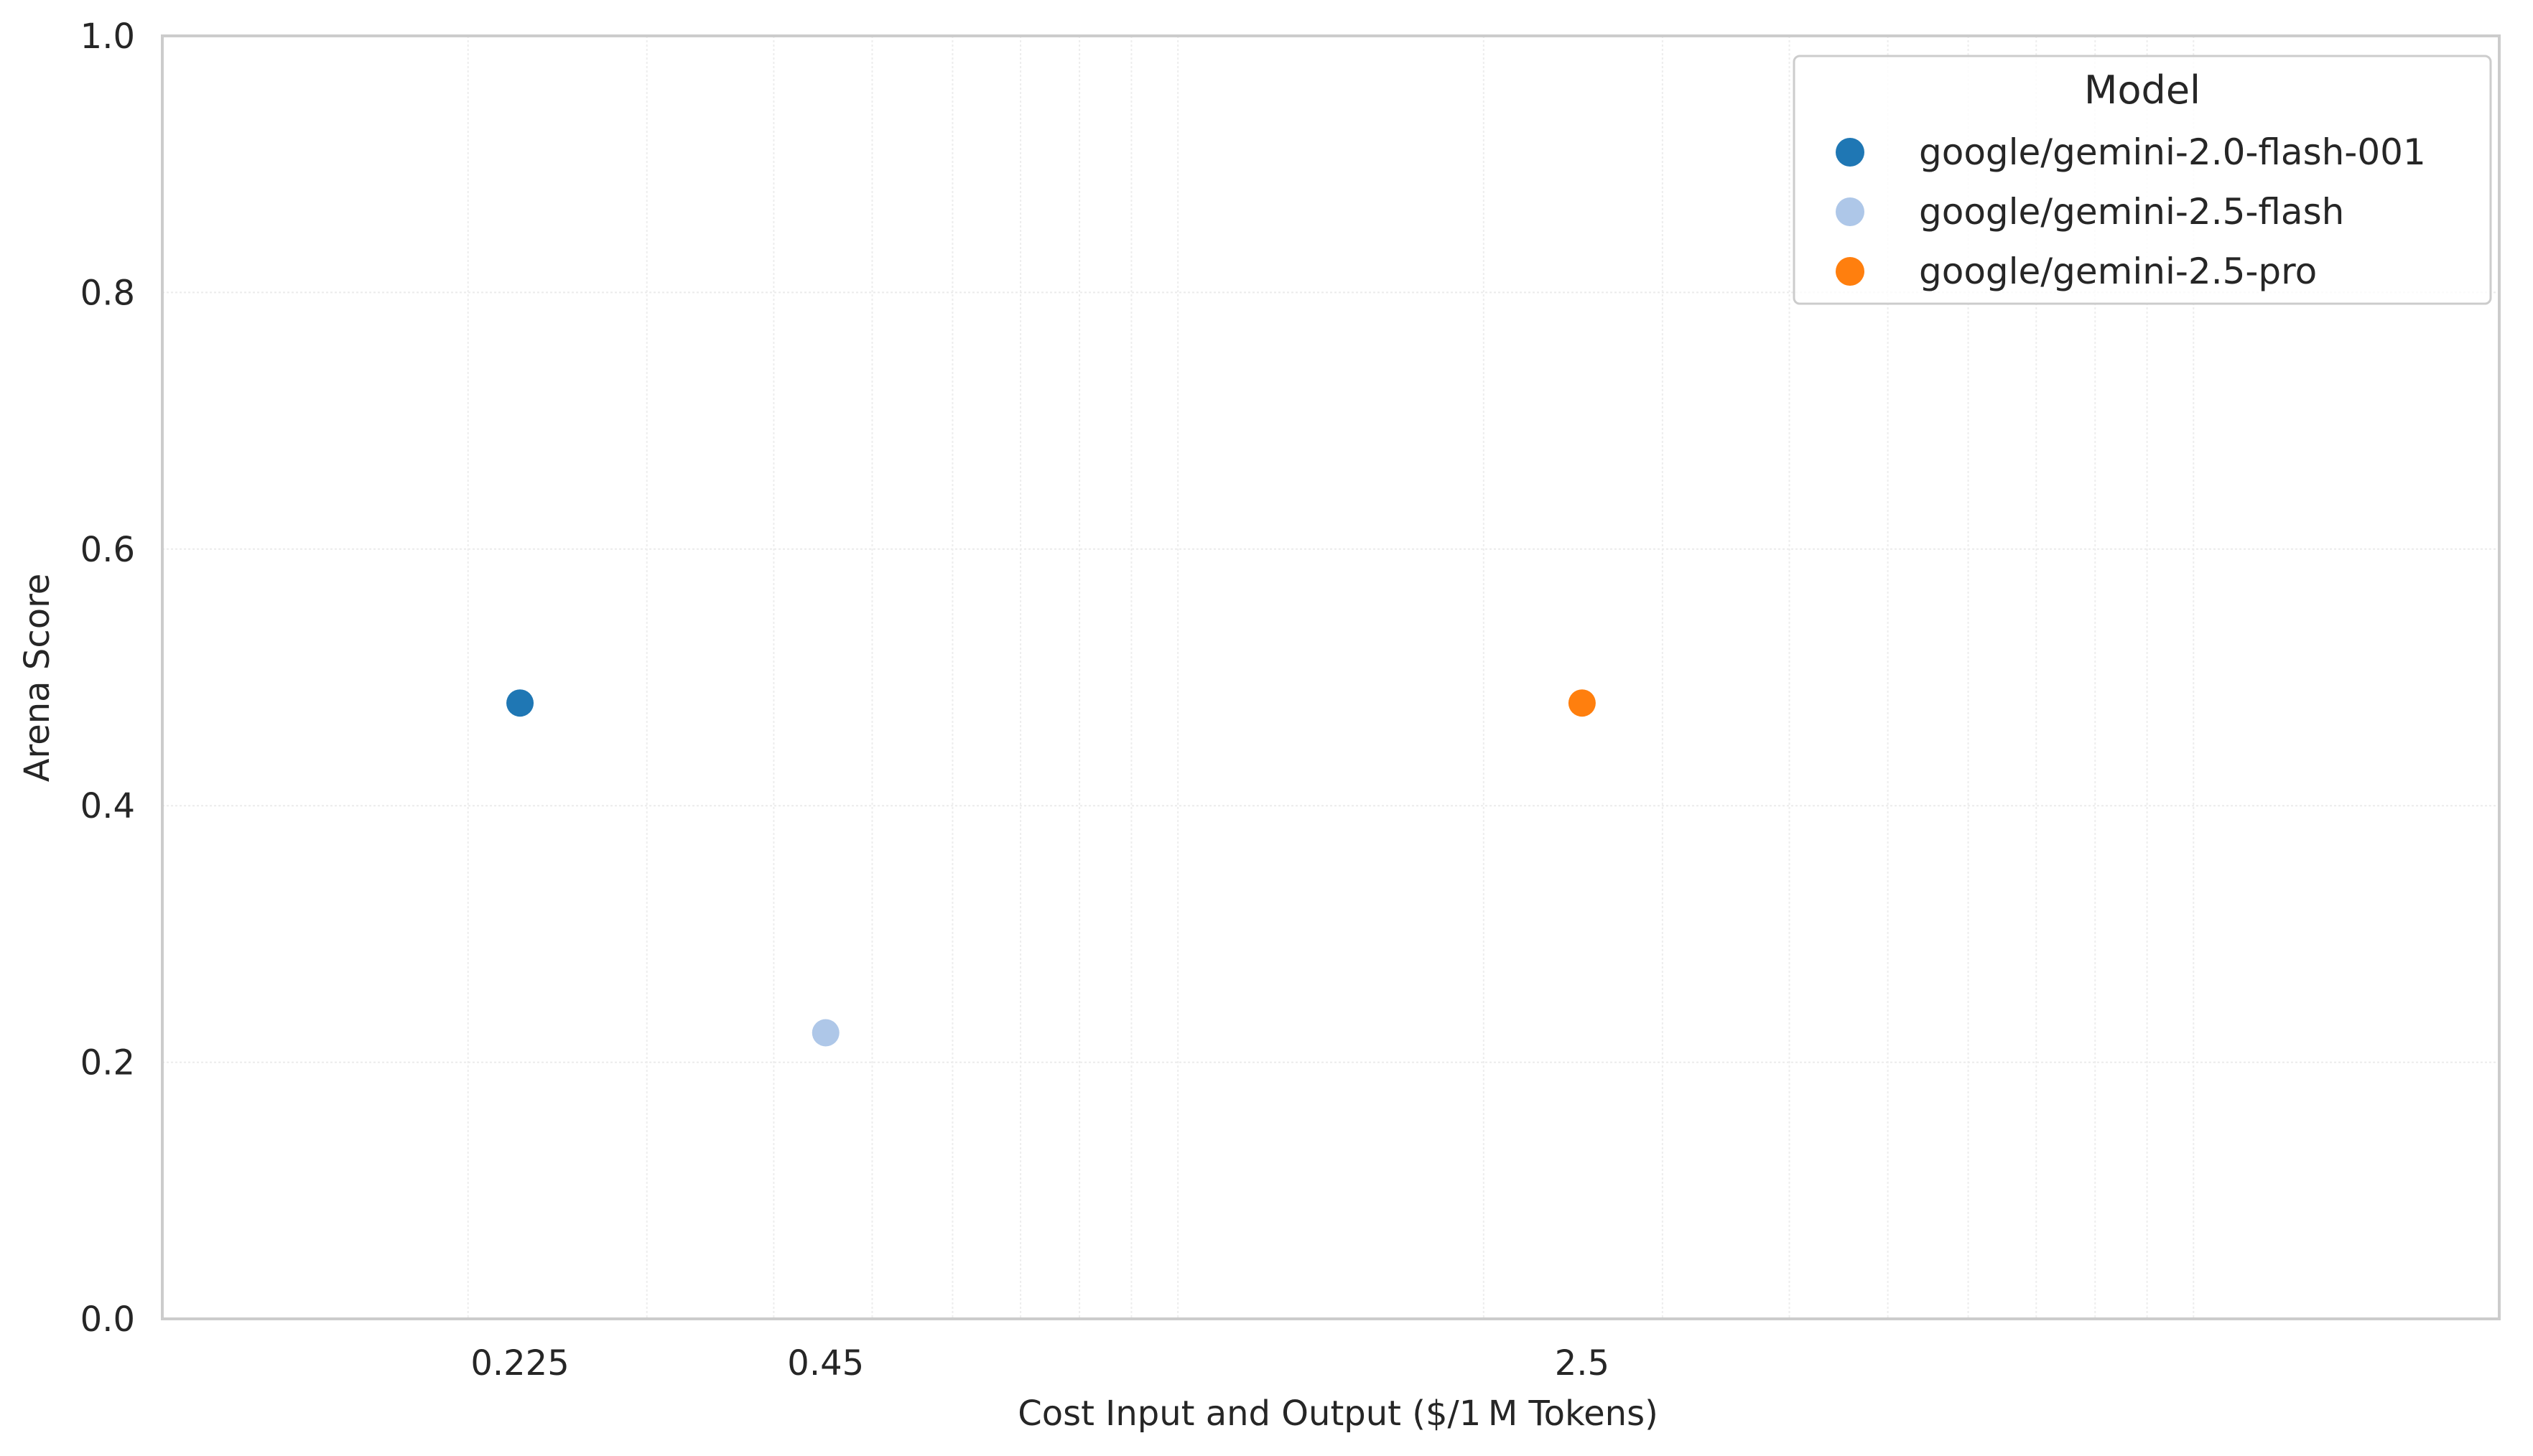  What do you see at coordinates (1338, 1414) in the screenshot?
I see `x-axis-label: Cost Input and Output ($/1 M Tokens)` at bounding box center [1338, 1414].